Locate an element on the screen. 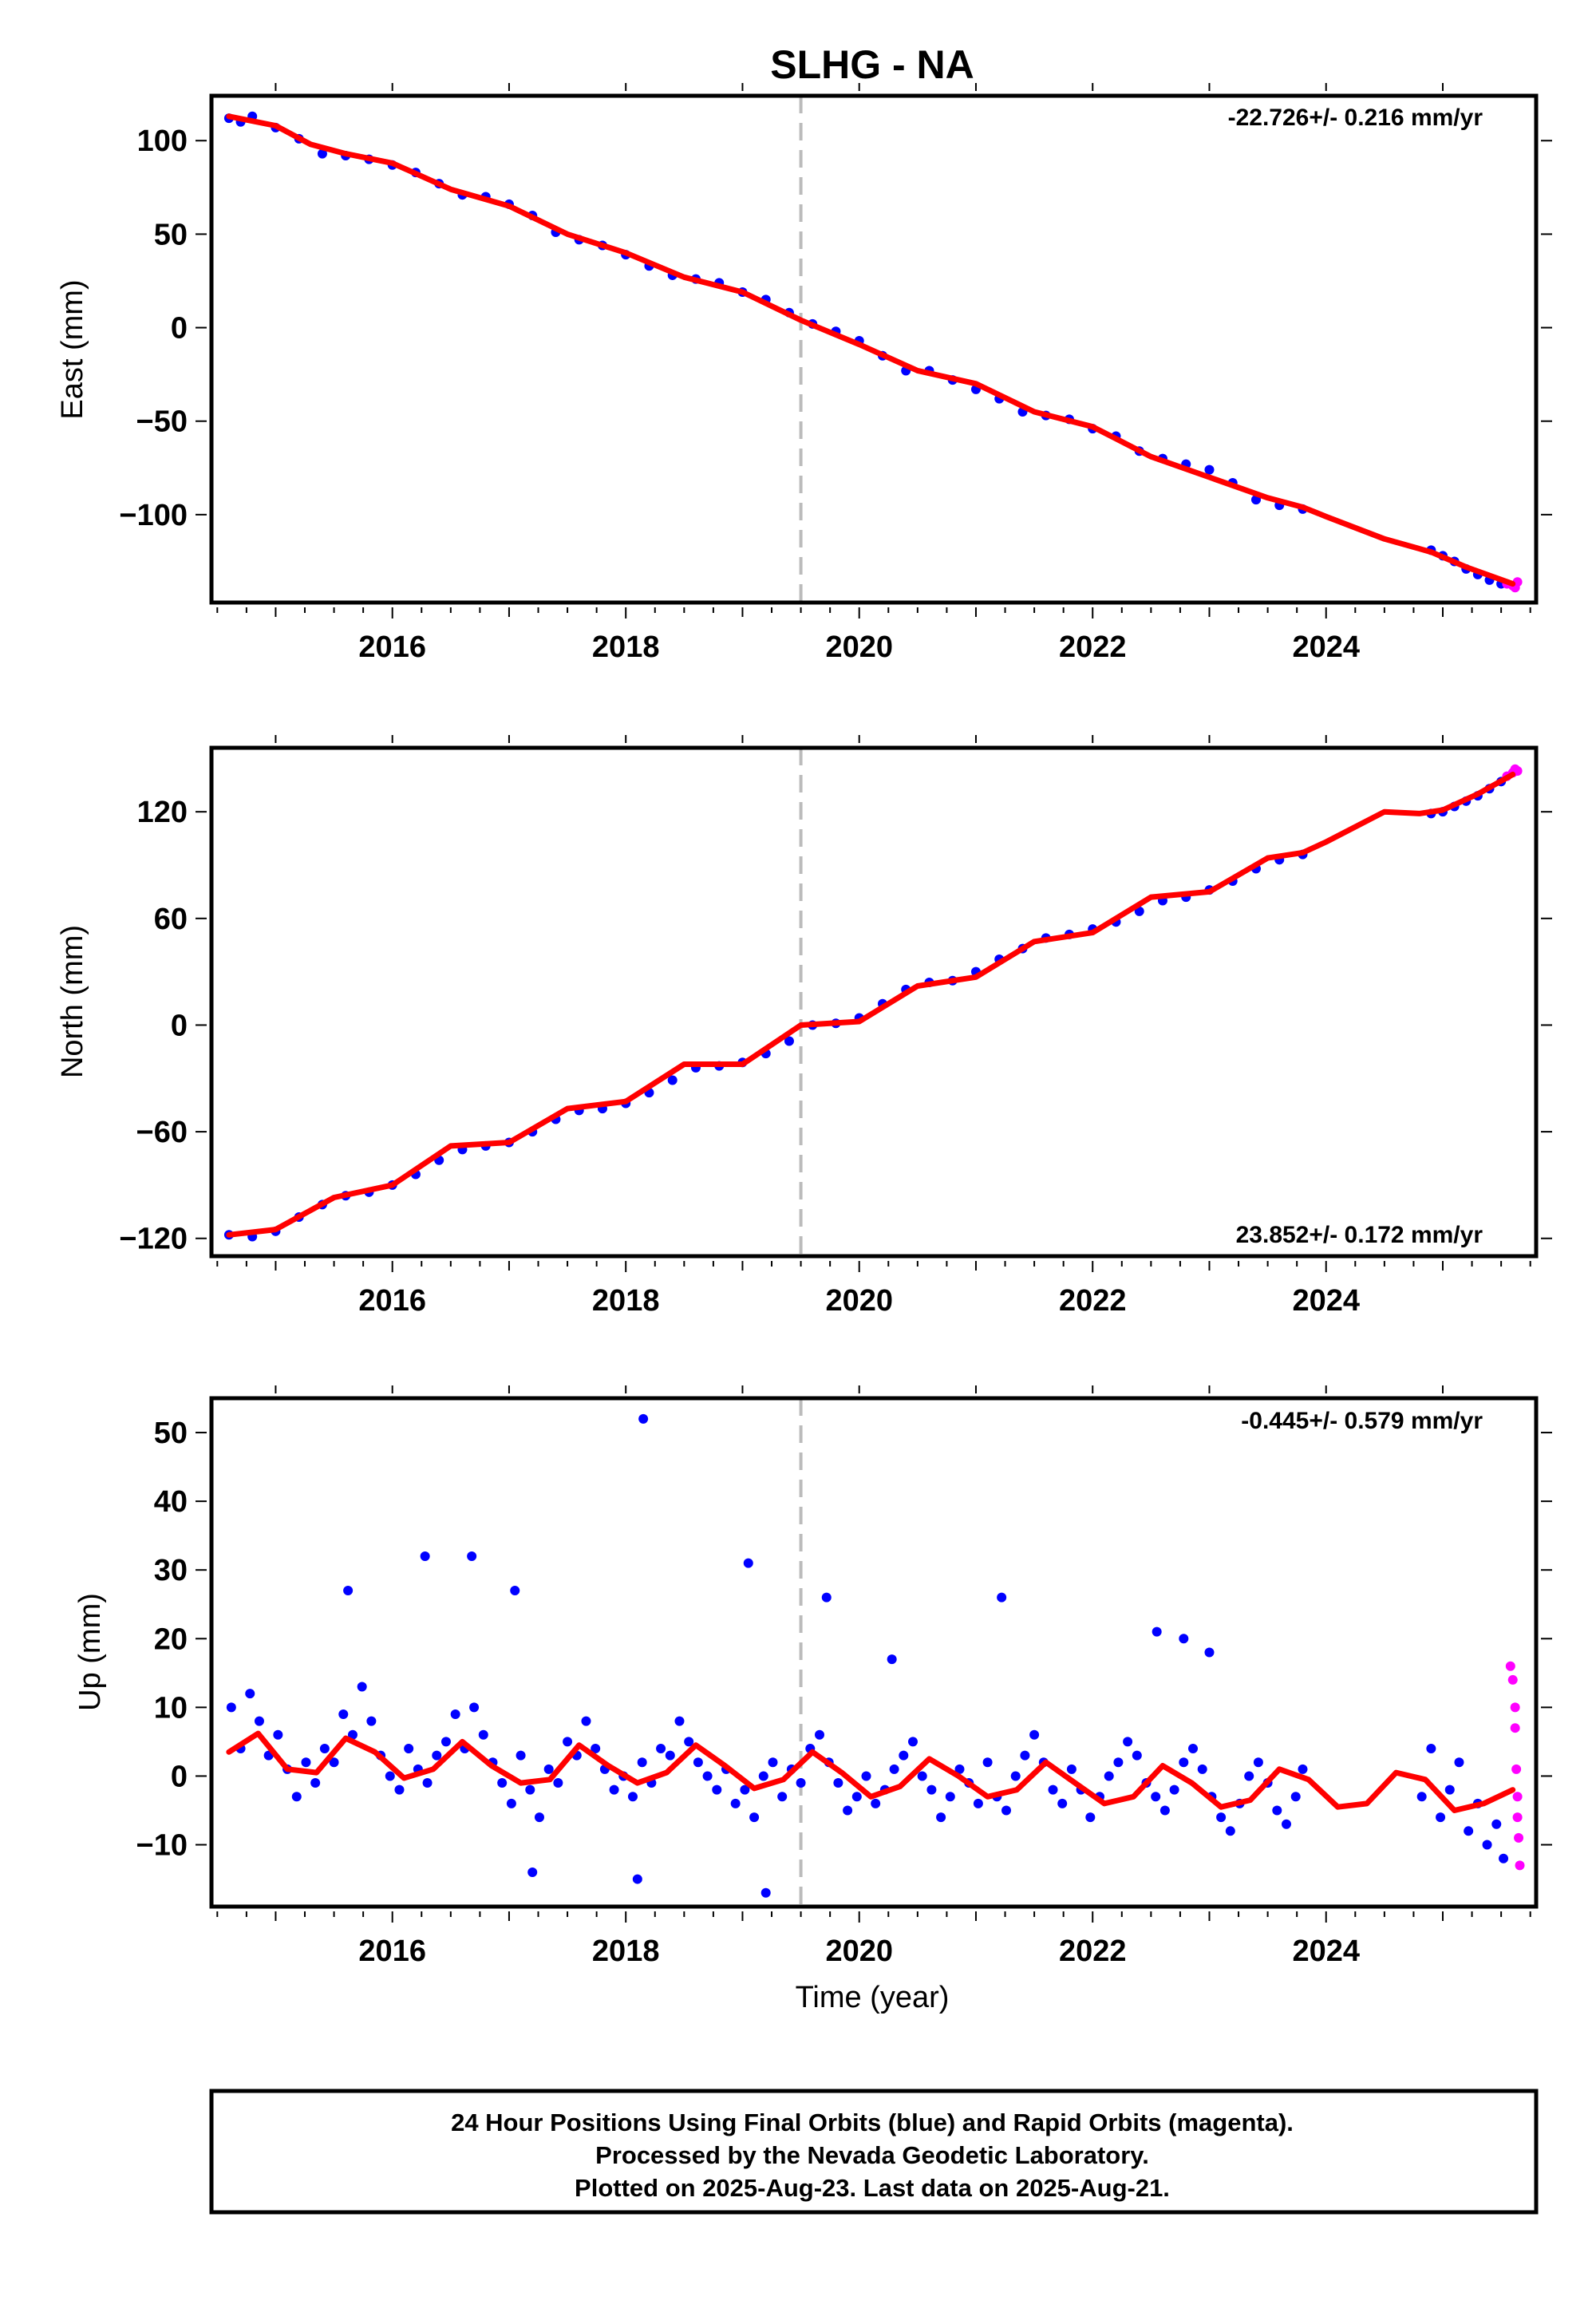  up-x-tick-label: 2018 is located at coordinates (626, 1952).